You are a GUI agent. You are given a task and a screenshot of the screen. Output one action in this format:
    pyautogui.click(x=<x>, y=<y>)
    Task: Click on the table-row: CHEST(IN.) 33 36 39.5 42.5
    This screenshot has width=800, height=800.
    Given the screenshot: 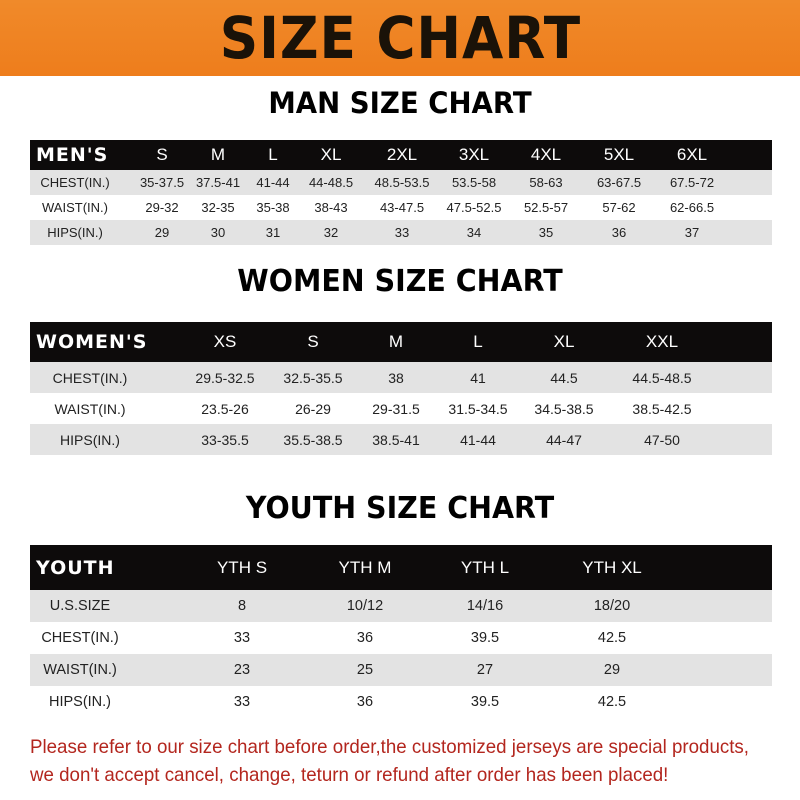 What is the action you would take?
    pyautogui.click(x=401, y=638)
    